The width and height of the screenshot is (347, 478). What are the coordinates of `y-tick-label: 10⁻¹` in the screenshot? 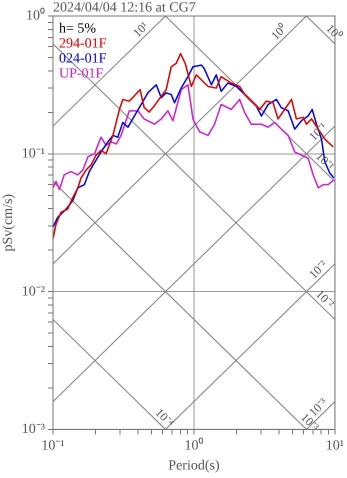 It's located at (33, 154).